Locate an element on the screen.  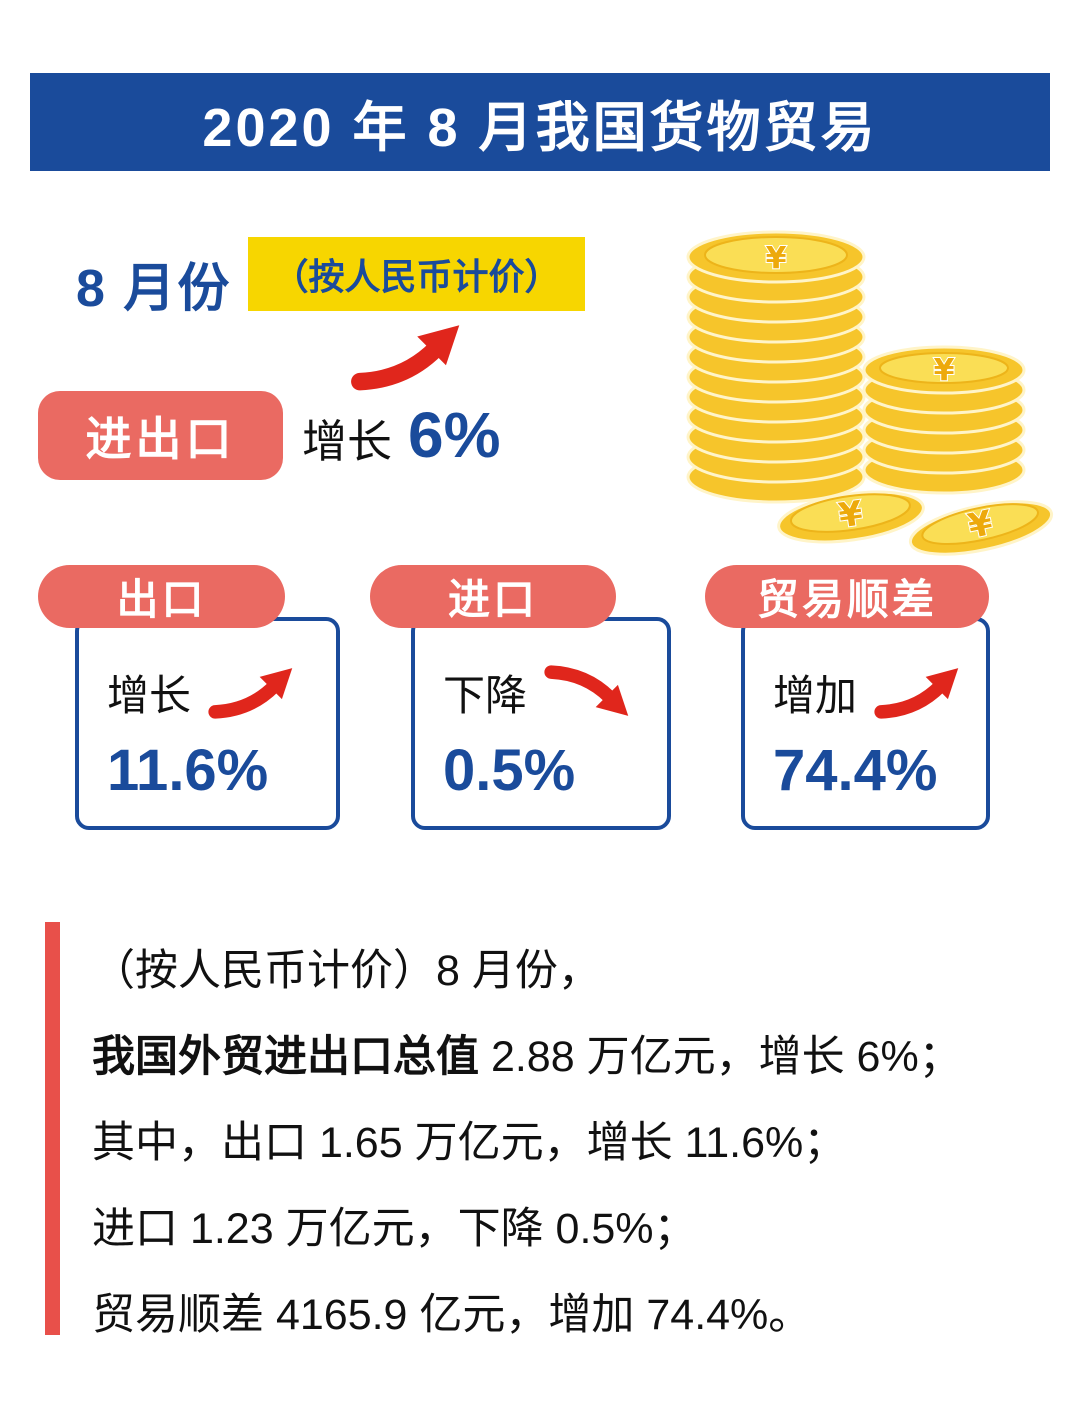
export-pill: 出口 is located at coordinates (161, 596).